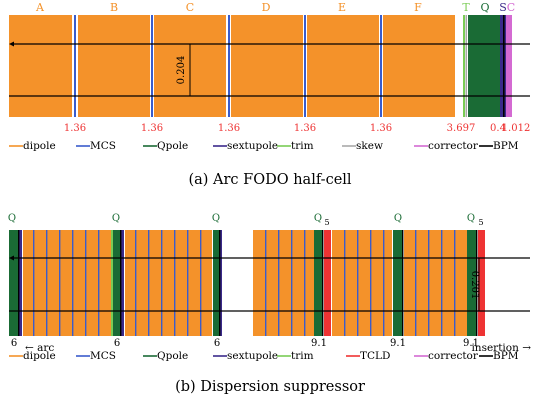  I want to click on gap-label-3: 1.36, so click(229, 128).